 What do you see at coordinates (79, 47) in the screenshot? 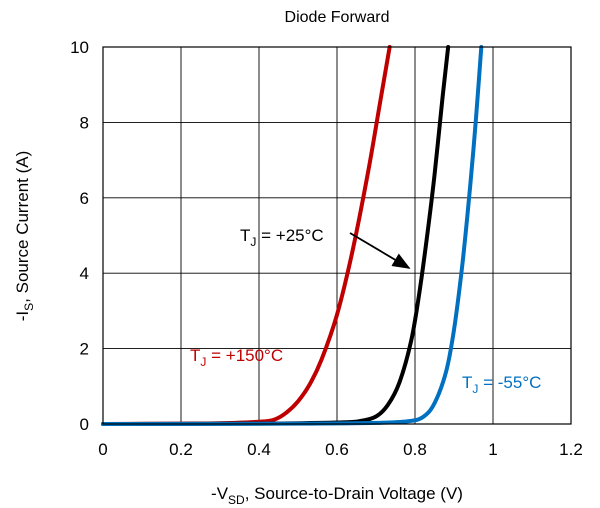
I see `y-tick-label: 10` at bounding box center [79, 47].